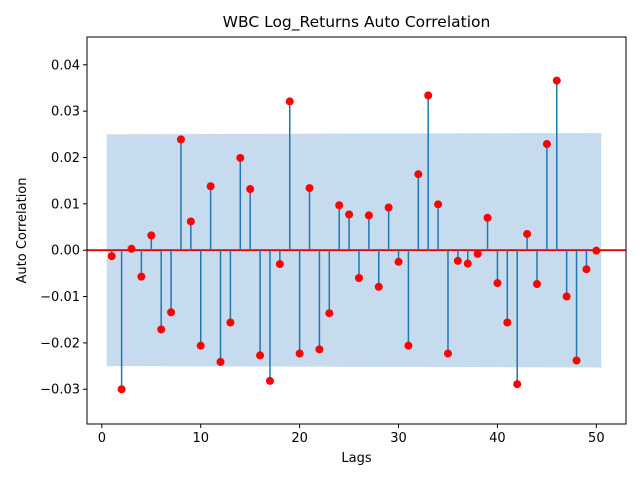 This screenshot has width=640, height=480. Describe the element at coordinates (65, 112) in the screenshot. I see `y-tick-label: 0.03` at that location.